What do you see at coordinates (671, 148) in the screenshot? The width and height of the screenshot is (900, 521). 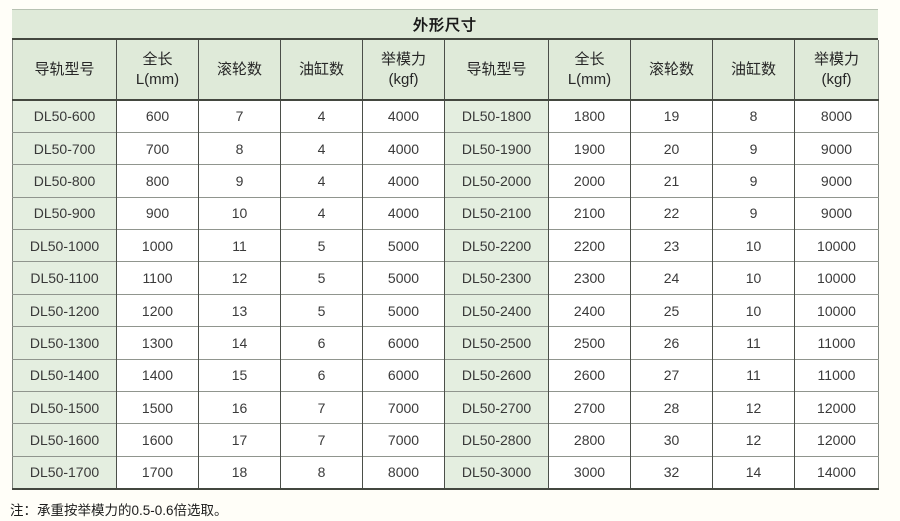 I see `value-cell: 20` at bounding box center [671, 148].